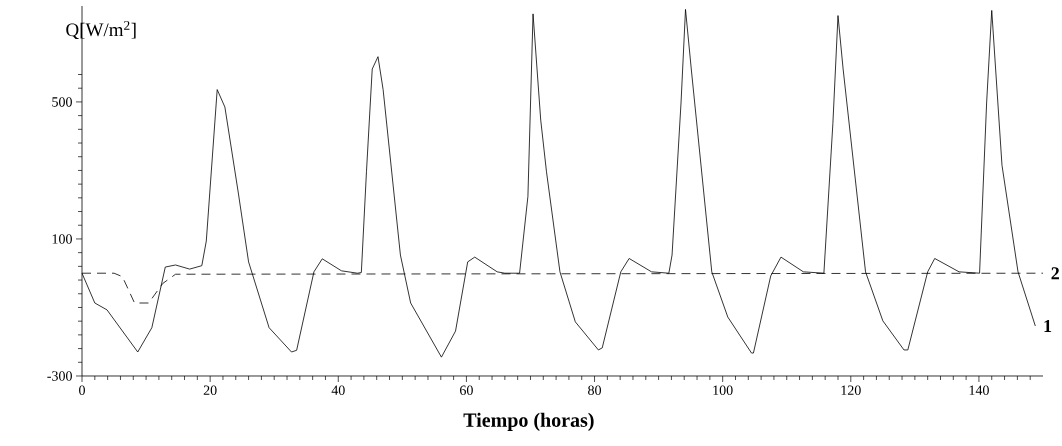 This screenshot has width=1062, height=446. What do you see at coordinates (1055, 273) in the screenshot?
I see `series-label: 2` at bounding box center [1055, 273].